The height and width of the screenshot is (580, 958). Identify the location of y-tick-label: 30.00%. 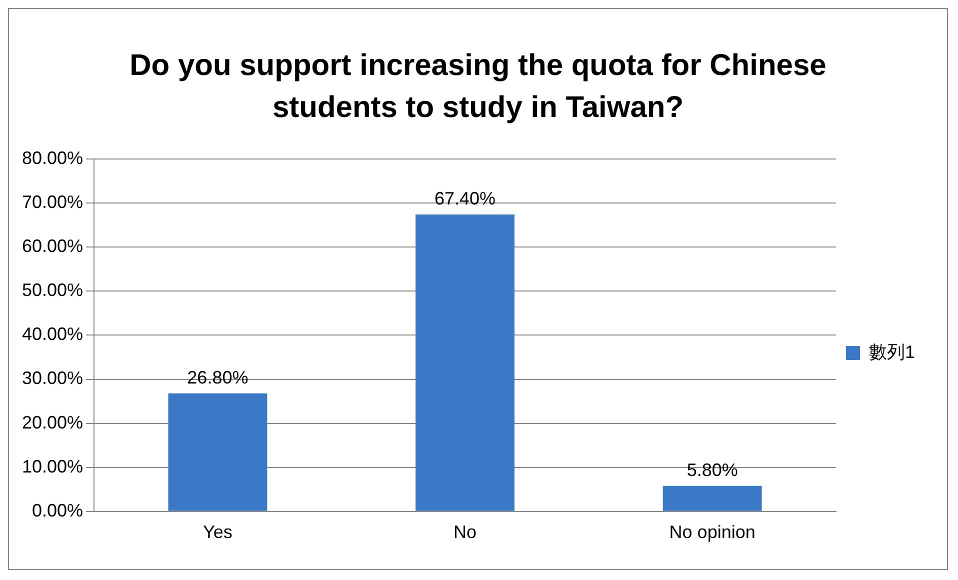
(53, 378).